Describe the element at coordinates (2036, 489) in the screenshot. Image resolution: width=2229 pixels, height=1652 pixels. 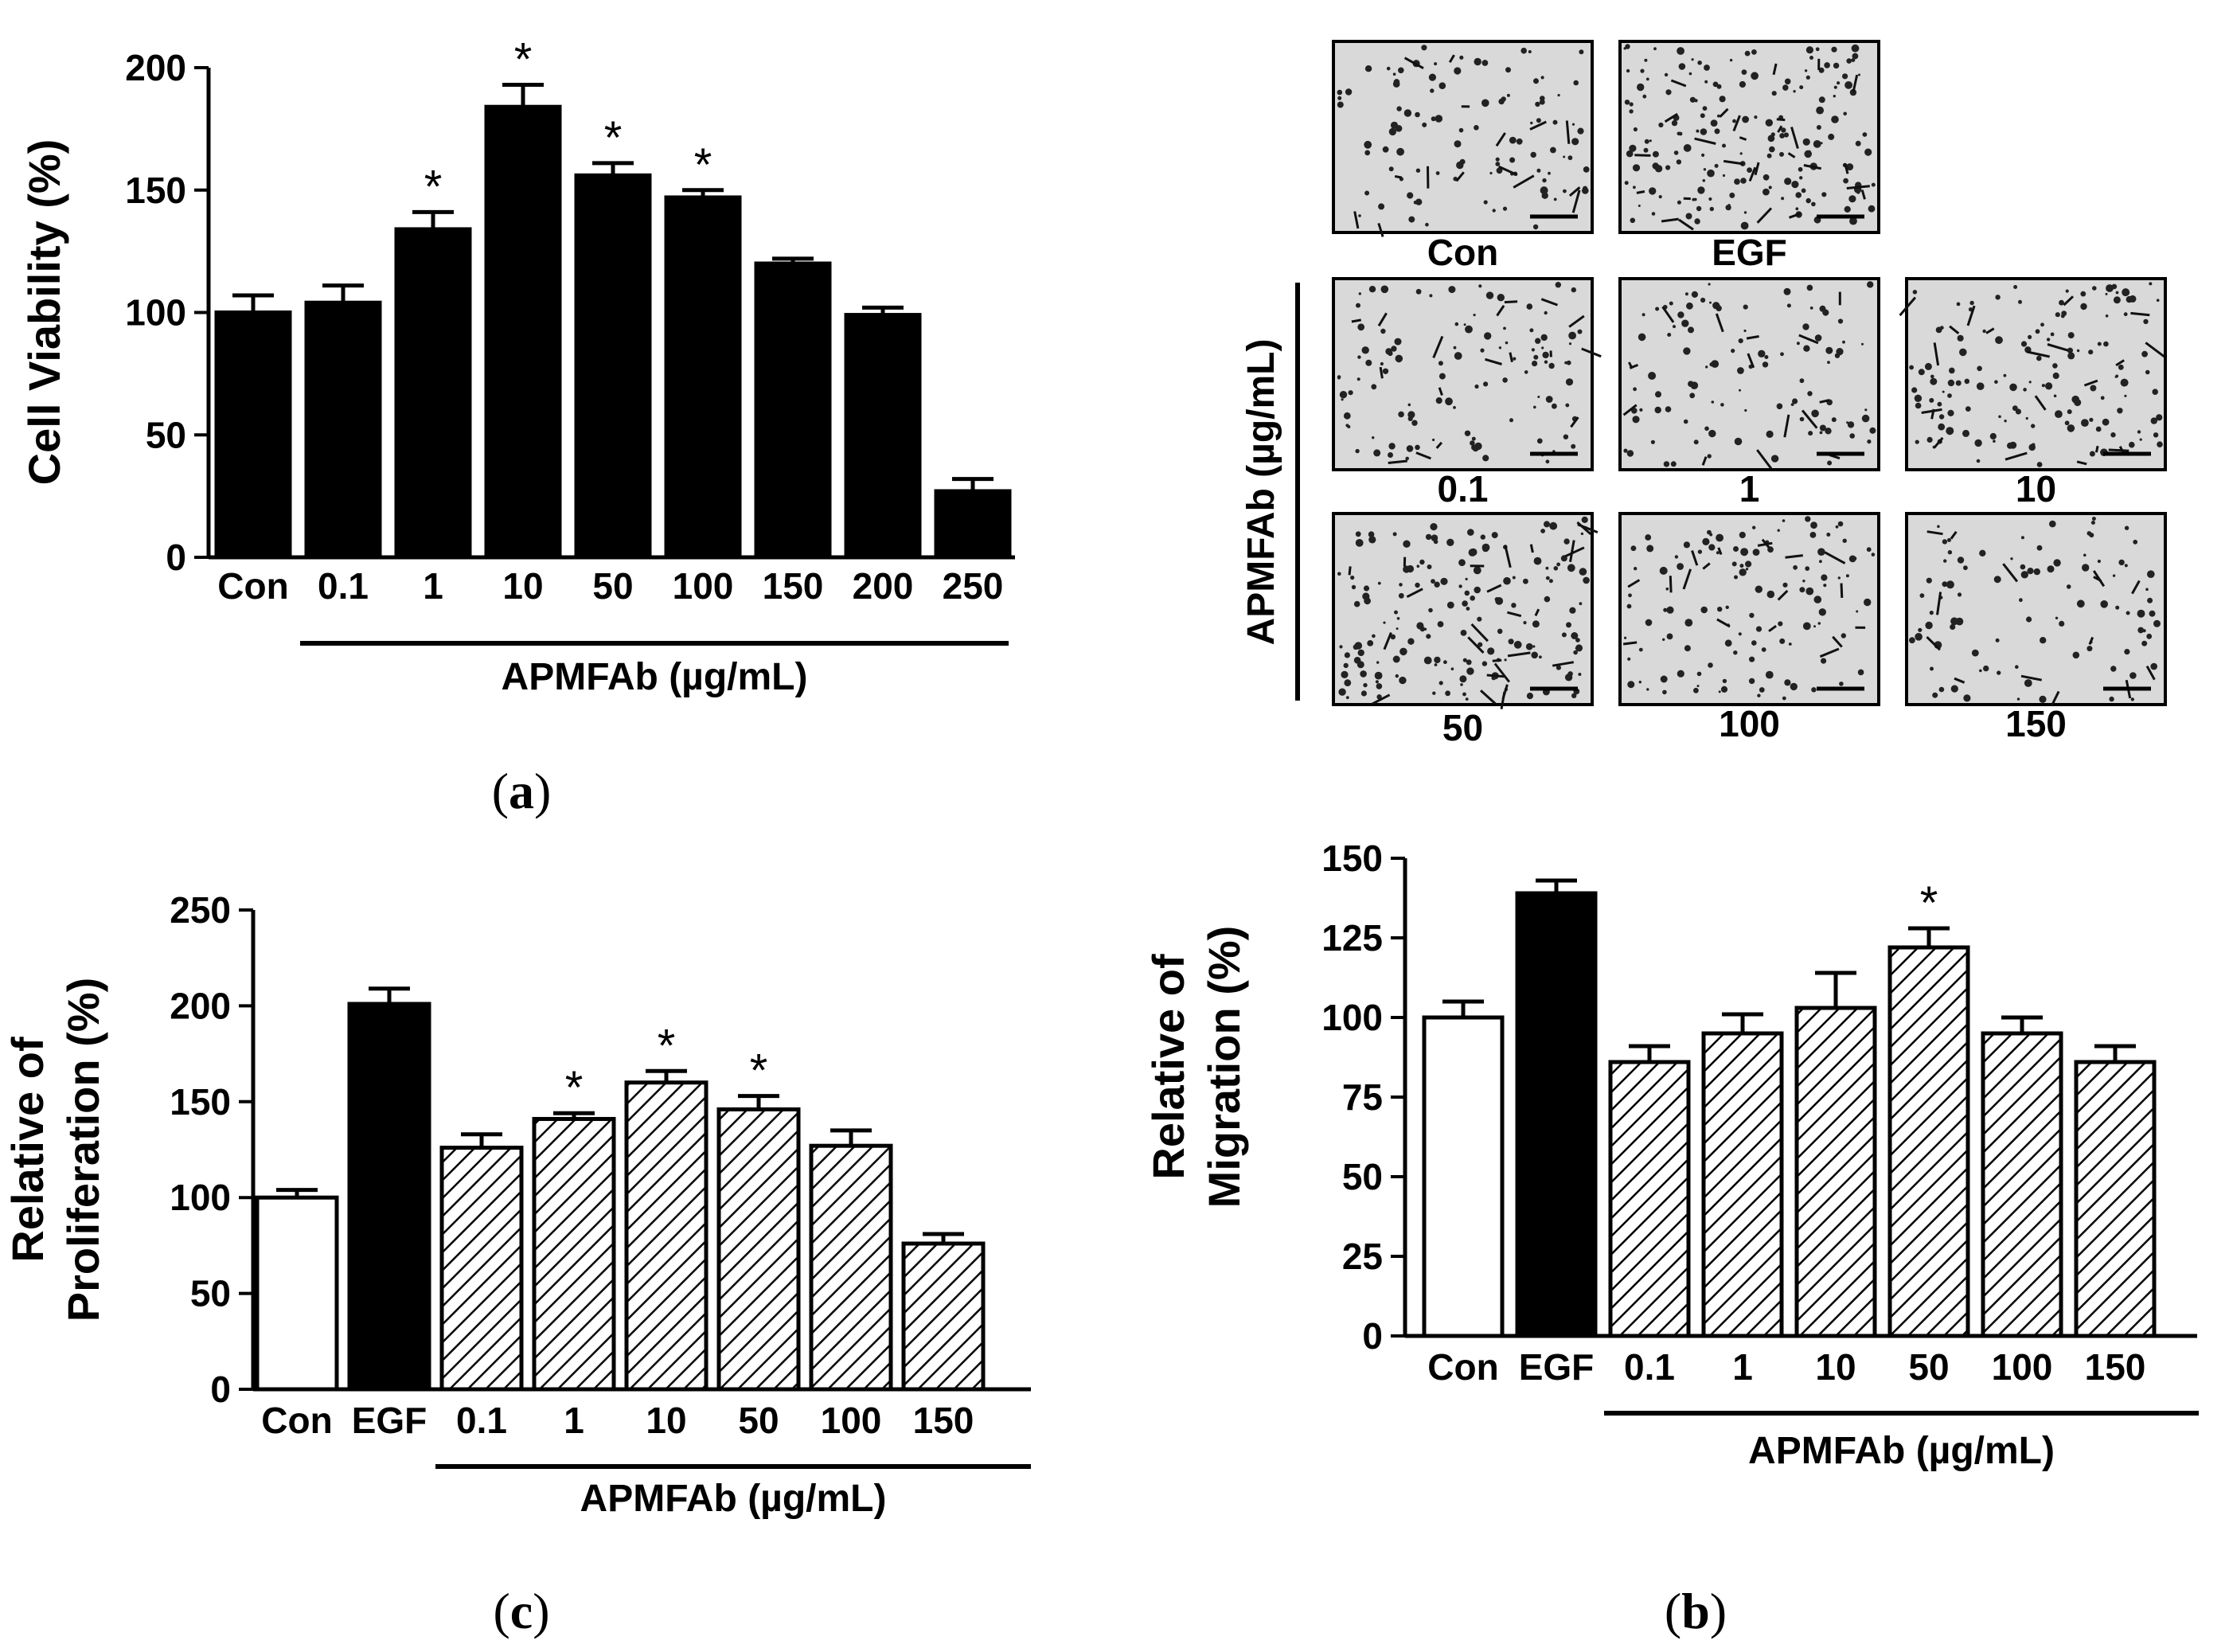
I see `micrograph-label: 10` at that location.